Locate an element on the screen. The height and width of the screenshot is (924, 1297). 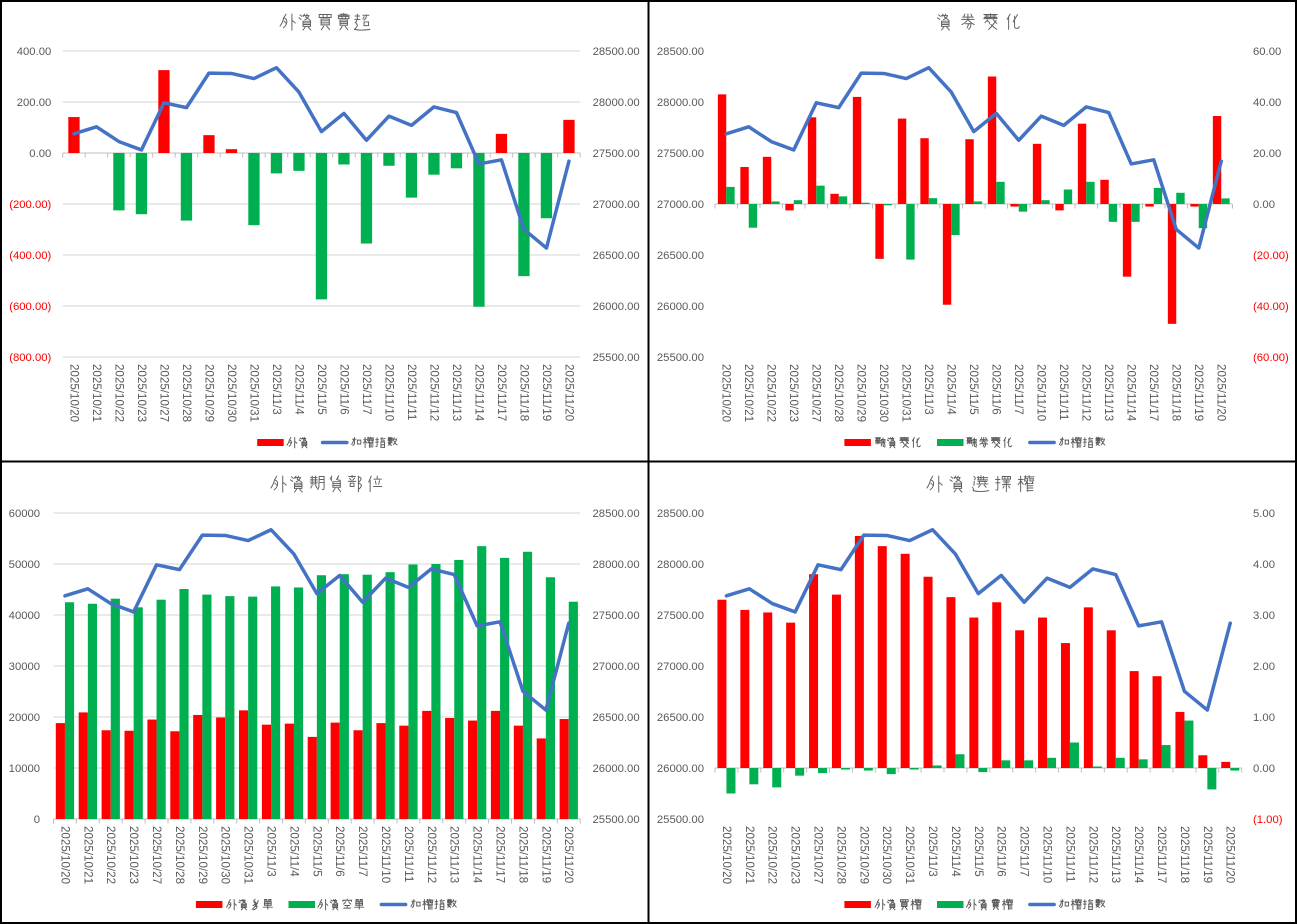
svg-text: 60000 is located at coordinates (24, 514).